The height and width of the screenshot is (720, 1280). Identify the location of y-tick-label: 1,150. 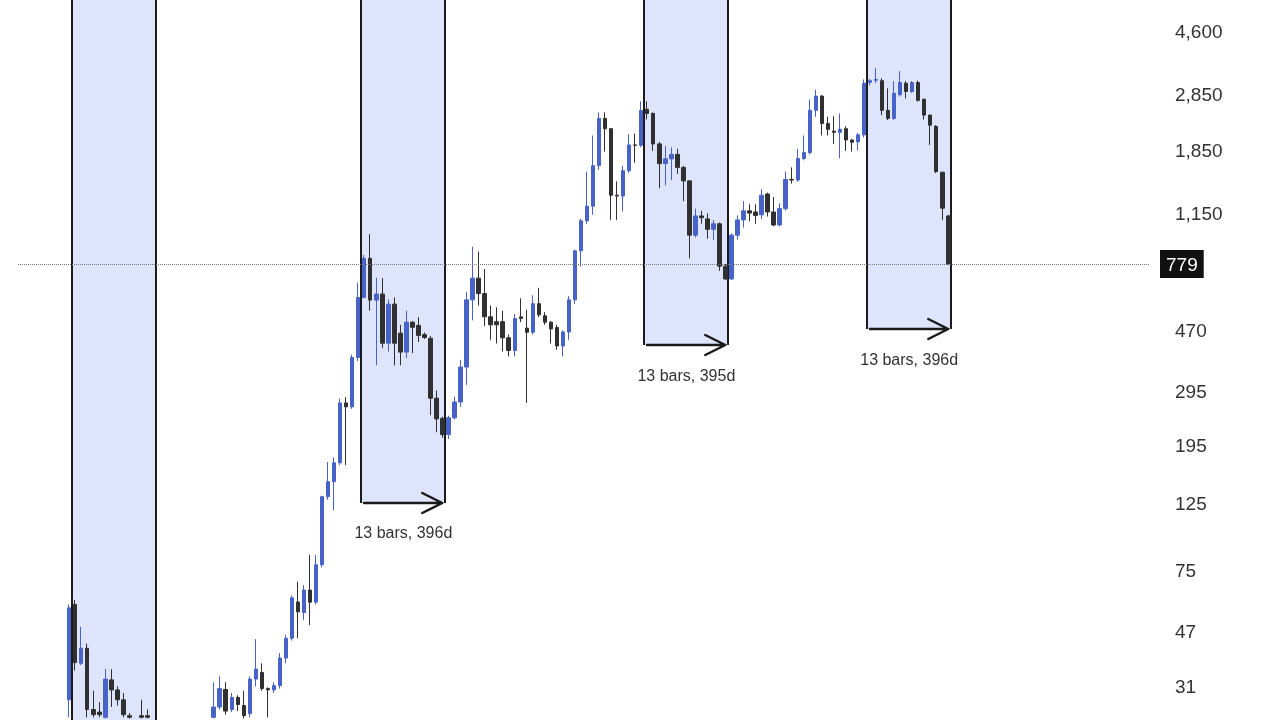
(1199, 213).